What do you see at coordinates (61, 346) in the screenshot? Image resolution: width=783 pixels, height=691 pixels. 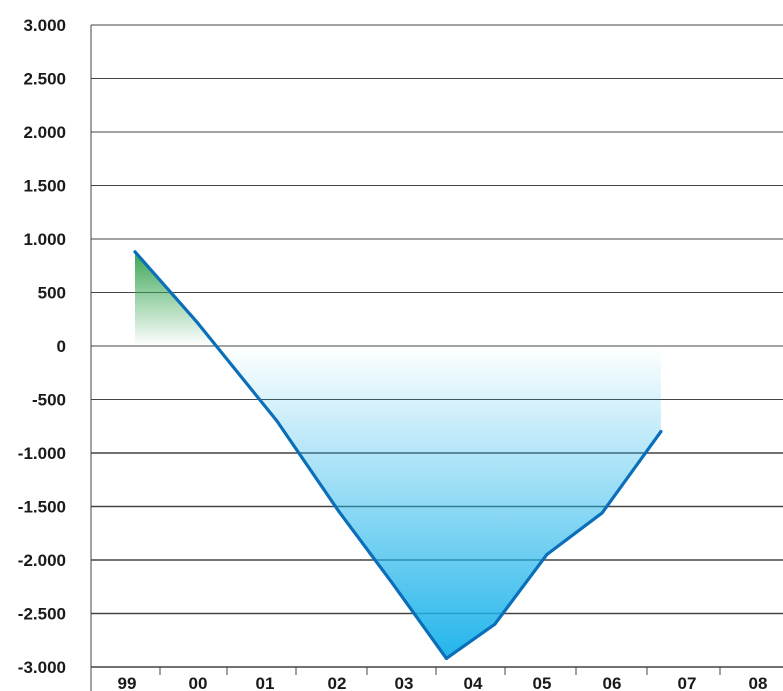 I see `y-tick-label: 0` at bounding box center [61, 346].